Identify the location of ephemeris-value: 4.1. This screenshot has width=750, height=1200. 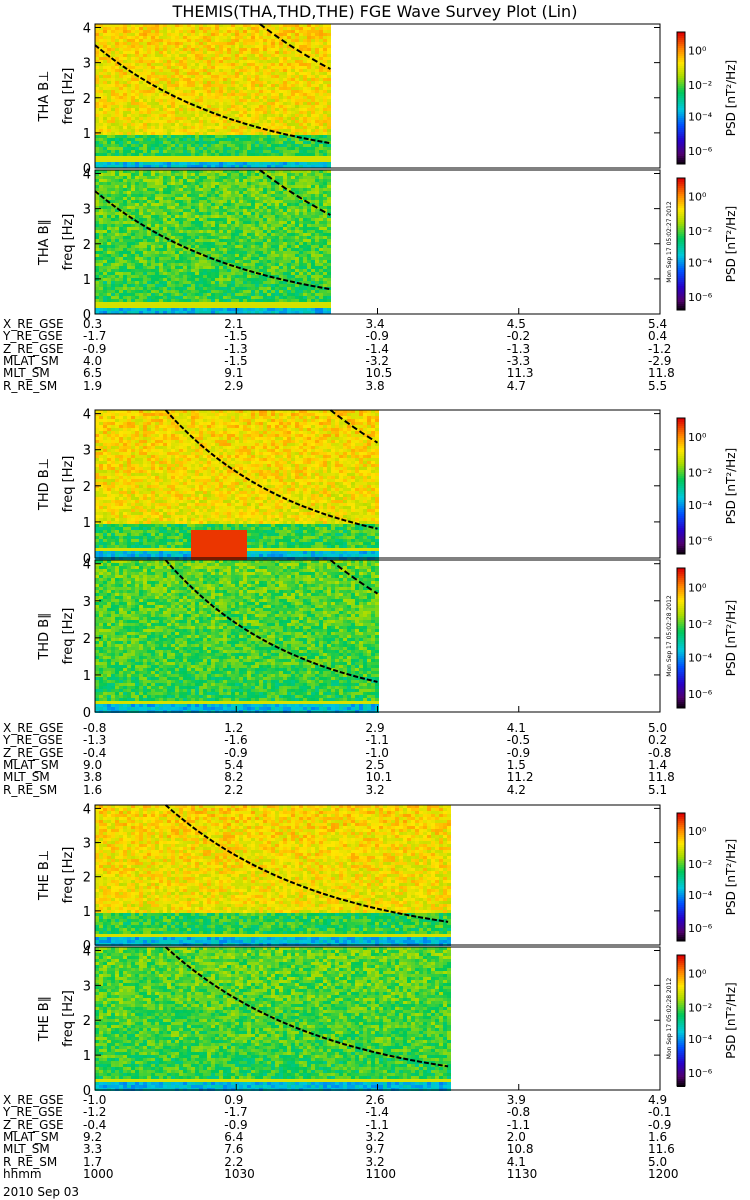
(516, 1162).